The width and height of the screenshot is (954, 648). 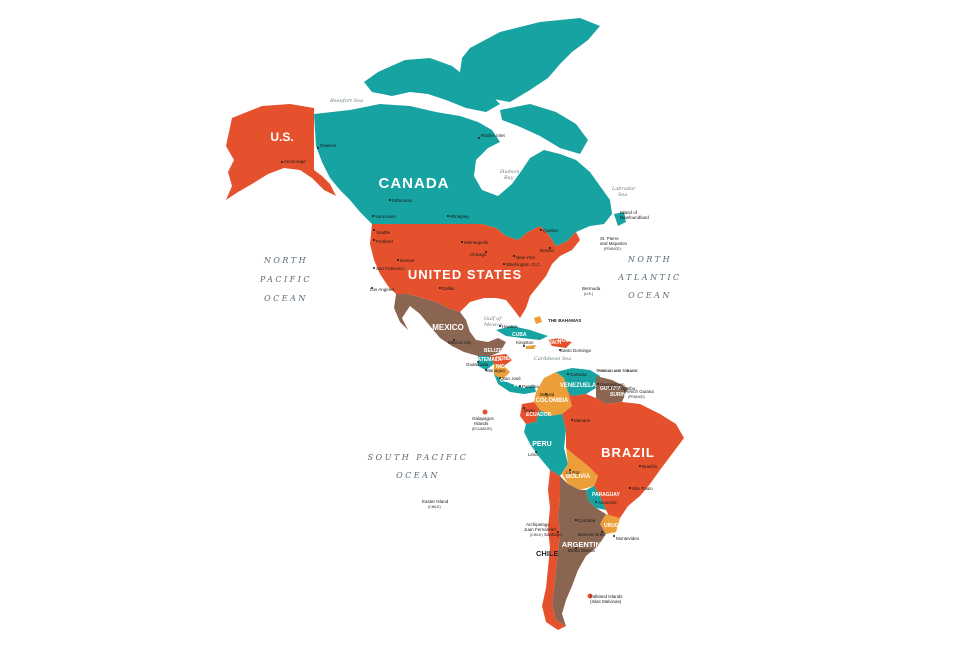 I want to click on territory-newfoundland-1: Island of, so click(x=629, y=212).